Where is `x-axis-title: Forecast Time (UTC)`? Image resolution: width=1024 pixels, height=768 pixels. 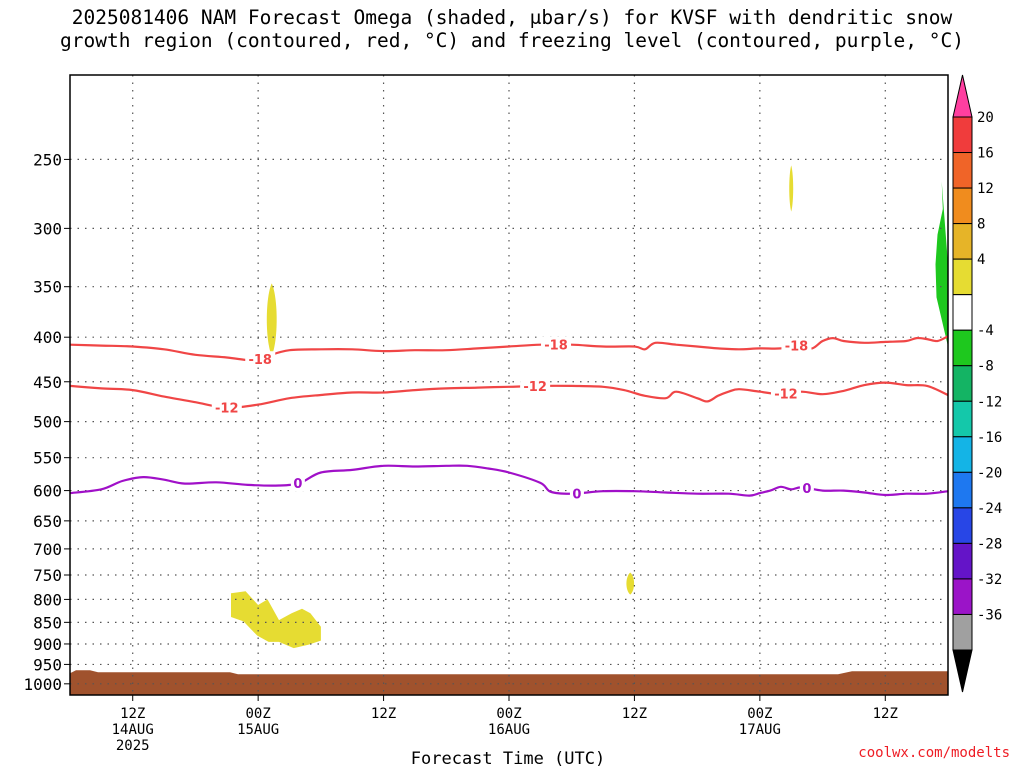
x-axis-title: Forecast Time (UTC) is located at coordinates (508, 758).